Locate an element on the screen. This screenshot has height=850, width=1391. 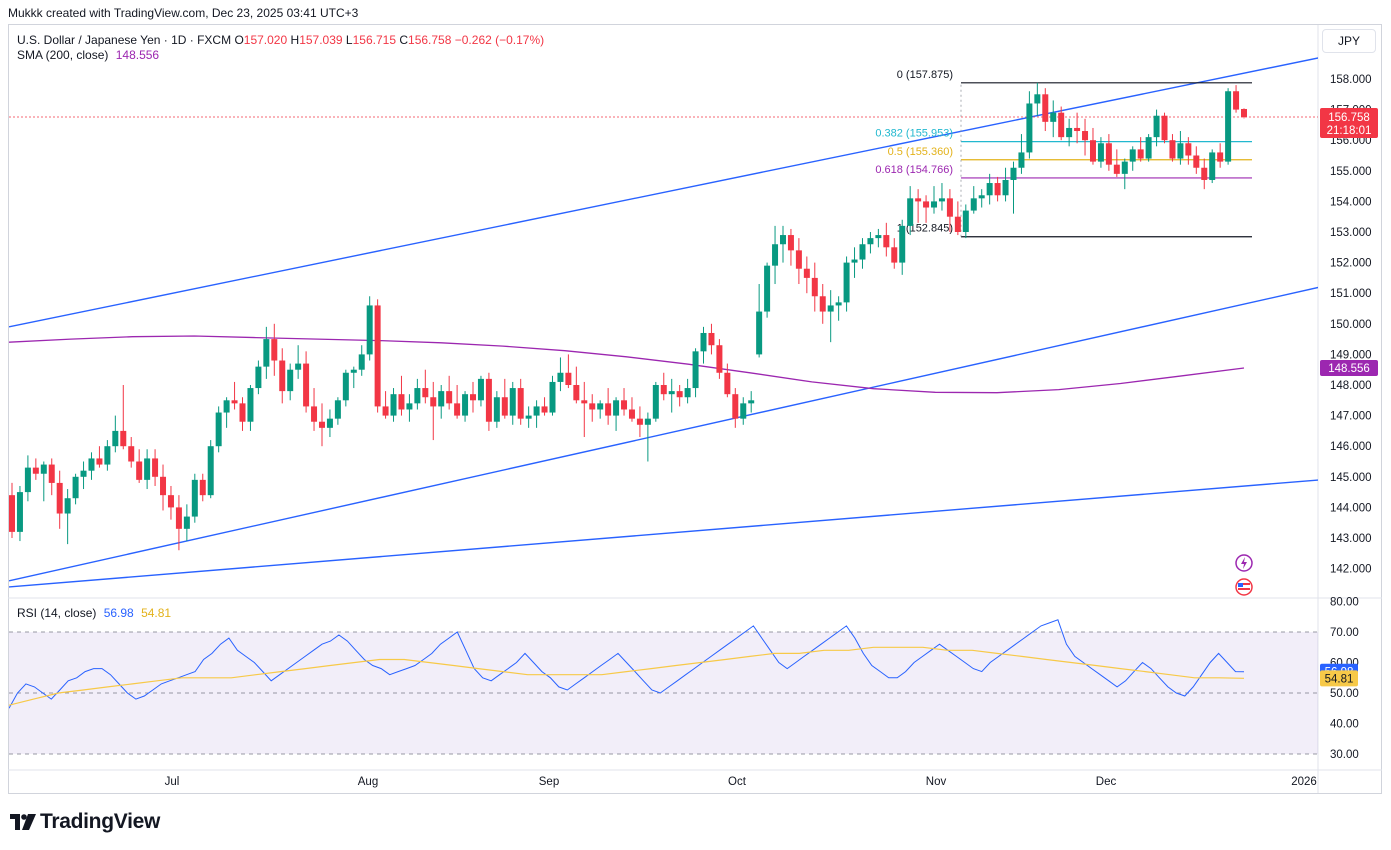
currency-button: JPY is located at coordinates (1349, 41).